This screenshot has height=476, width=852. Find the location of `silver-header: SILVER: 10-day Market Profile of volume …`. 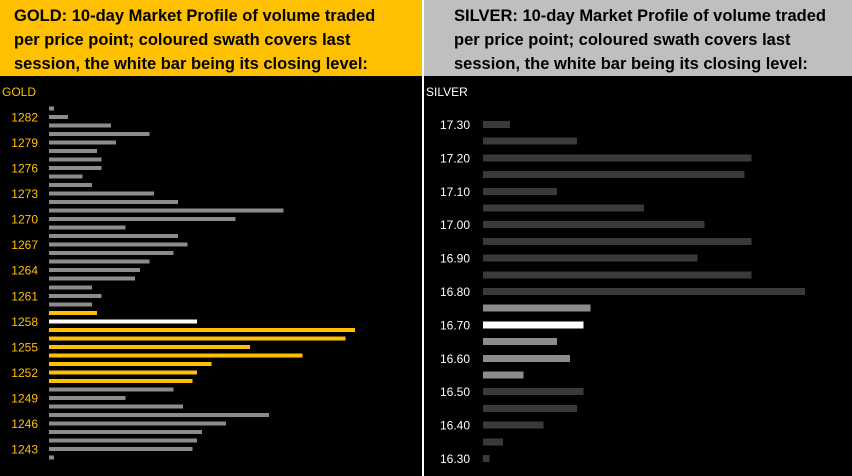

silver-header: SILVER: 10-day Market Profile of volume … is located at coordinates (638, 38).